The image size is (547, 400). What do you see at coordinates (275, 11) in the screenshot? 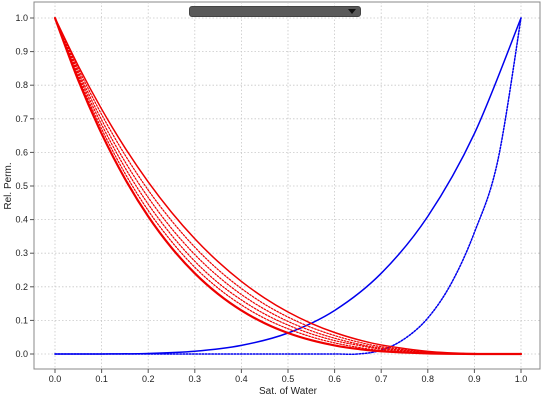
I see `series-selector-dropdown` at bounding box center [275, 11].